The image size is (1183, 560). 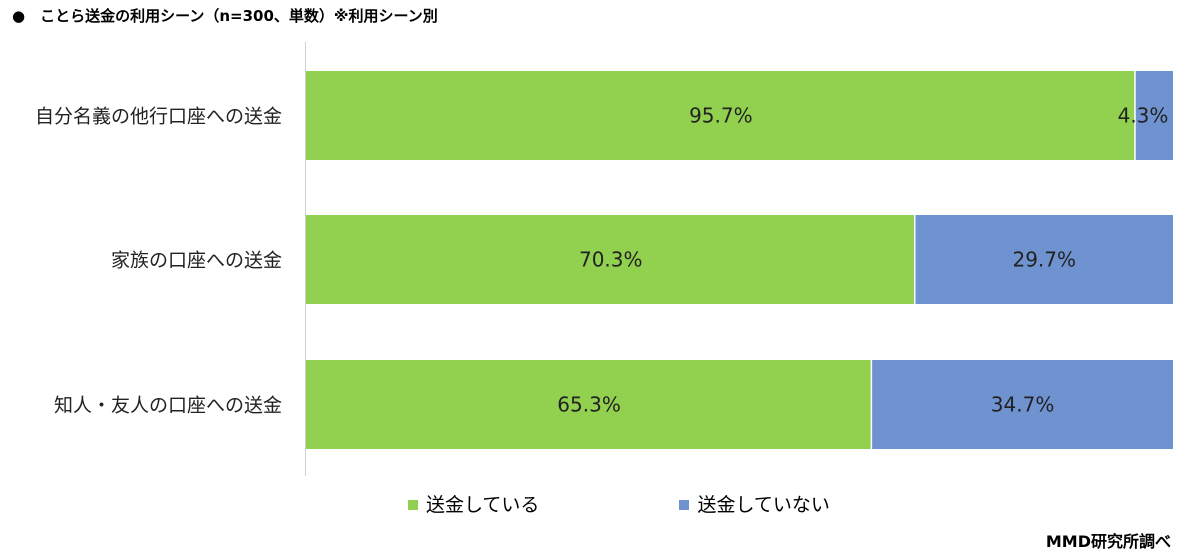 What do you see at coordinates (1108, 541) in the screenshot?
I see `source-credit: MMD研究所調べ` at bounding box center [1108, 541].